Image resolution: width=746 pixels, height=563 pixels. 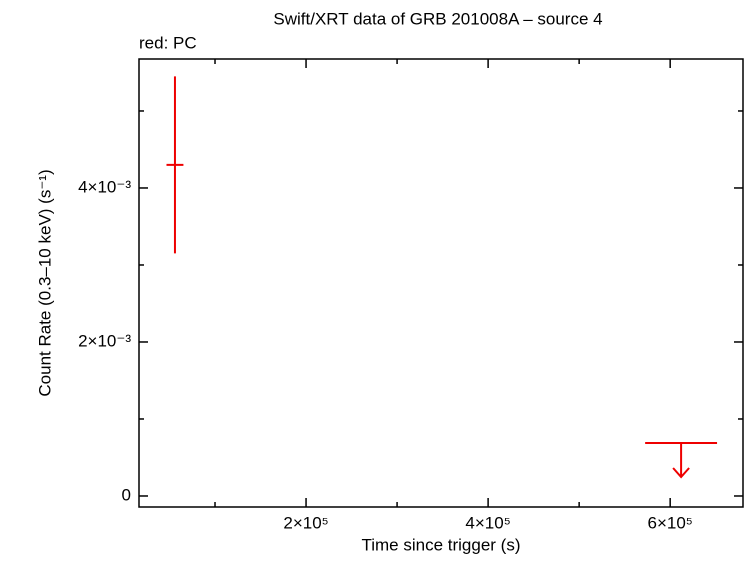 I want to click on x-tick-label: 6×10⁵, so click(x=670, y=522).